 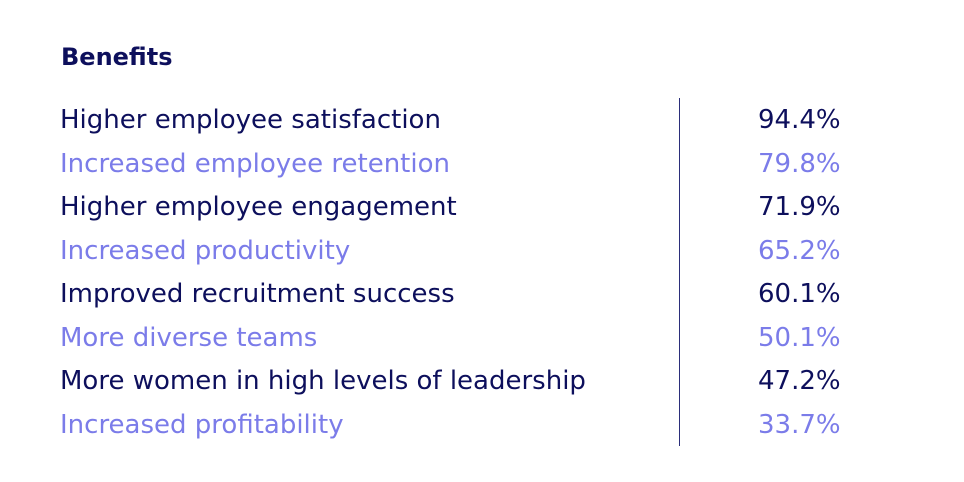 I want to click on table-row: Higher employee engagement 71.9%, so click(x=482, y=208).